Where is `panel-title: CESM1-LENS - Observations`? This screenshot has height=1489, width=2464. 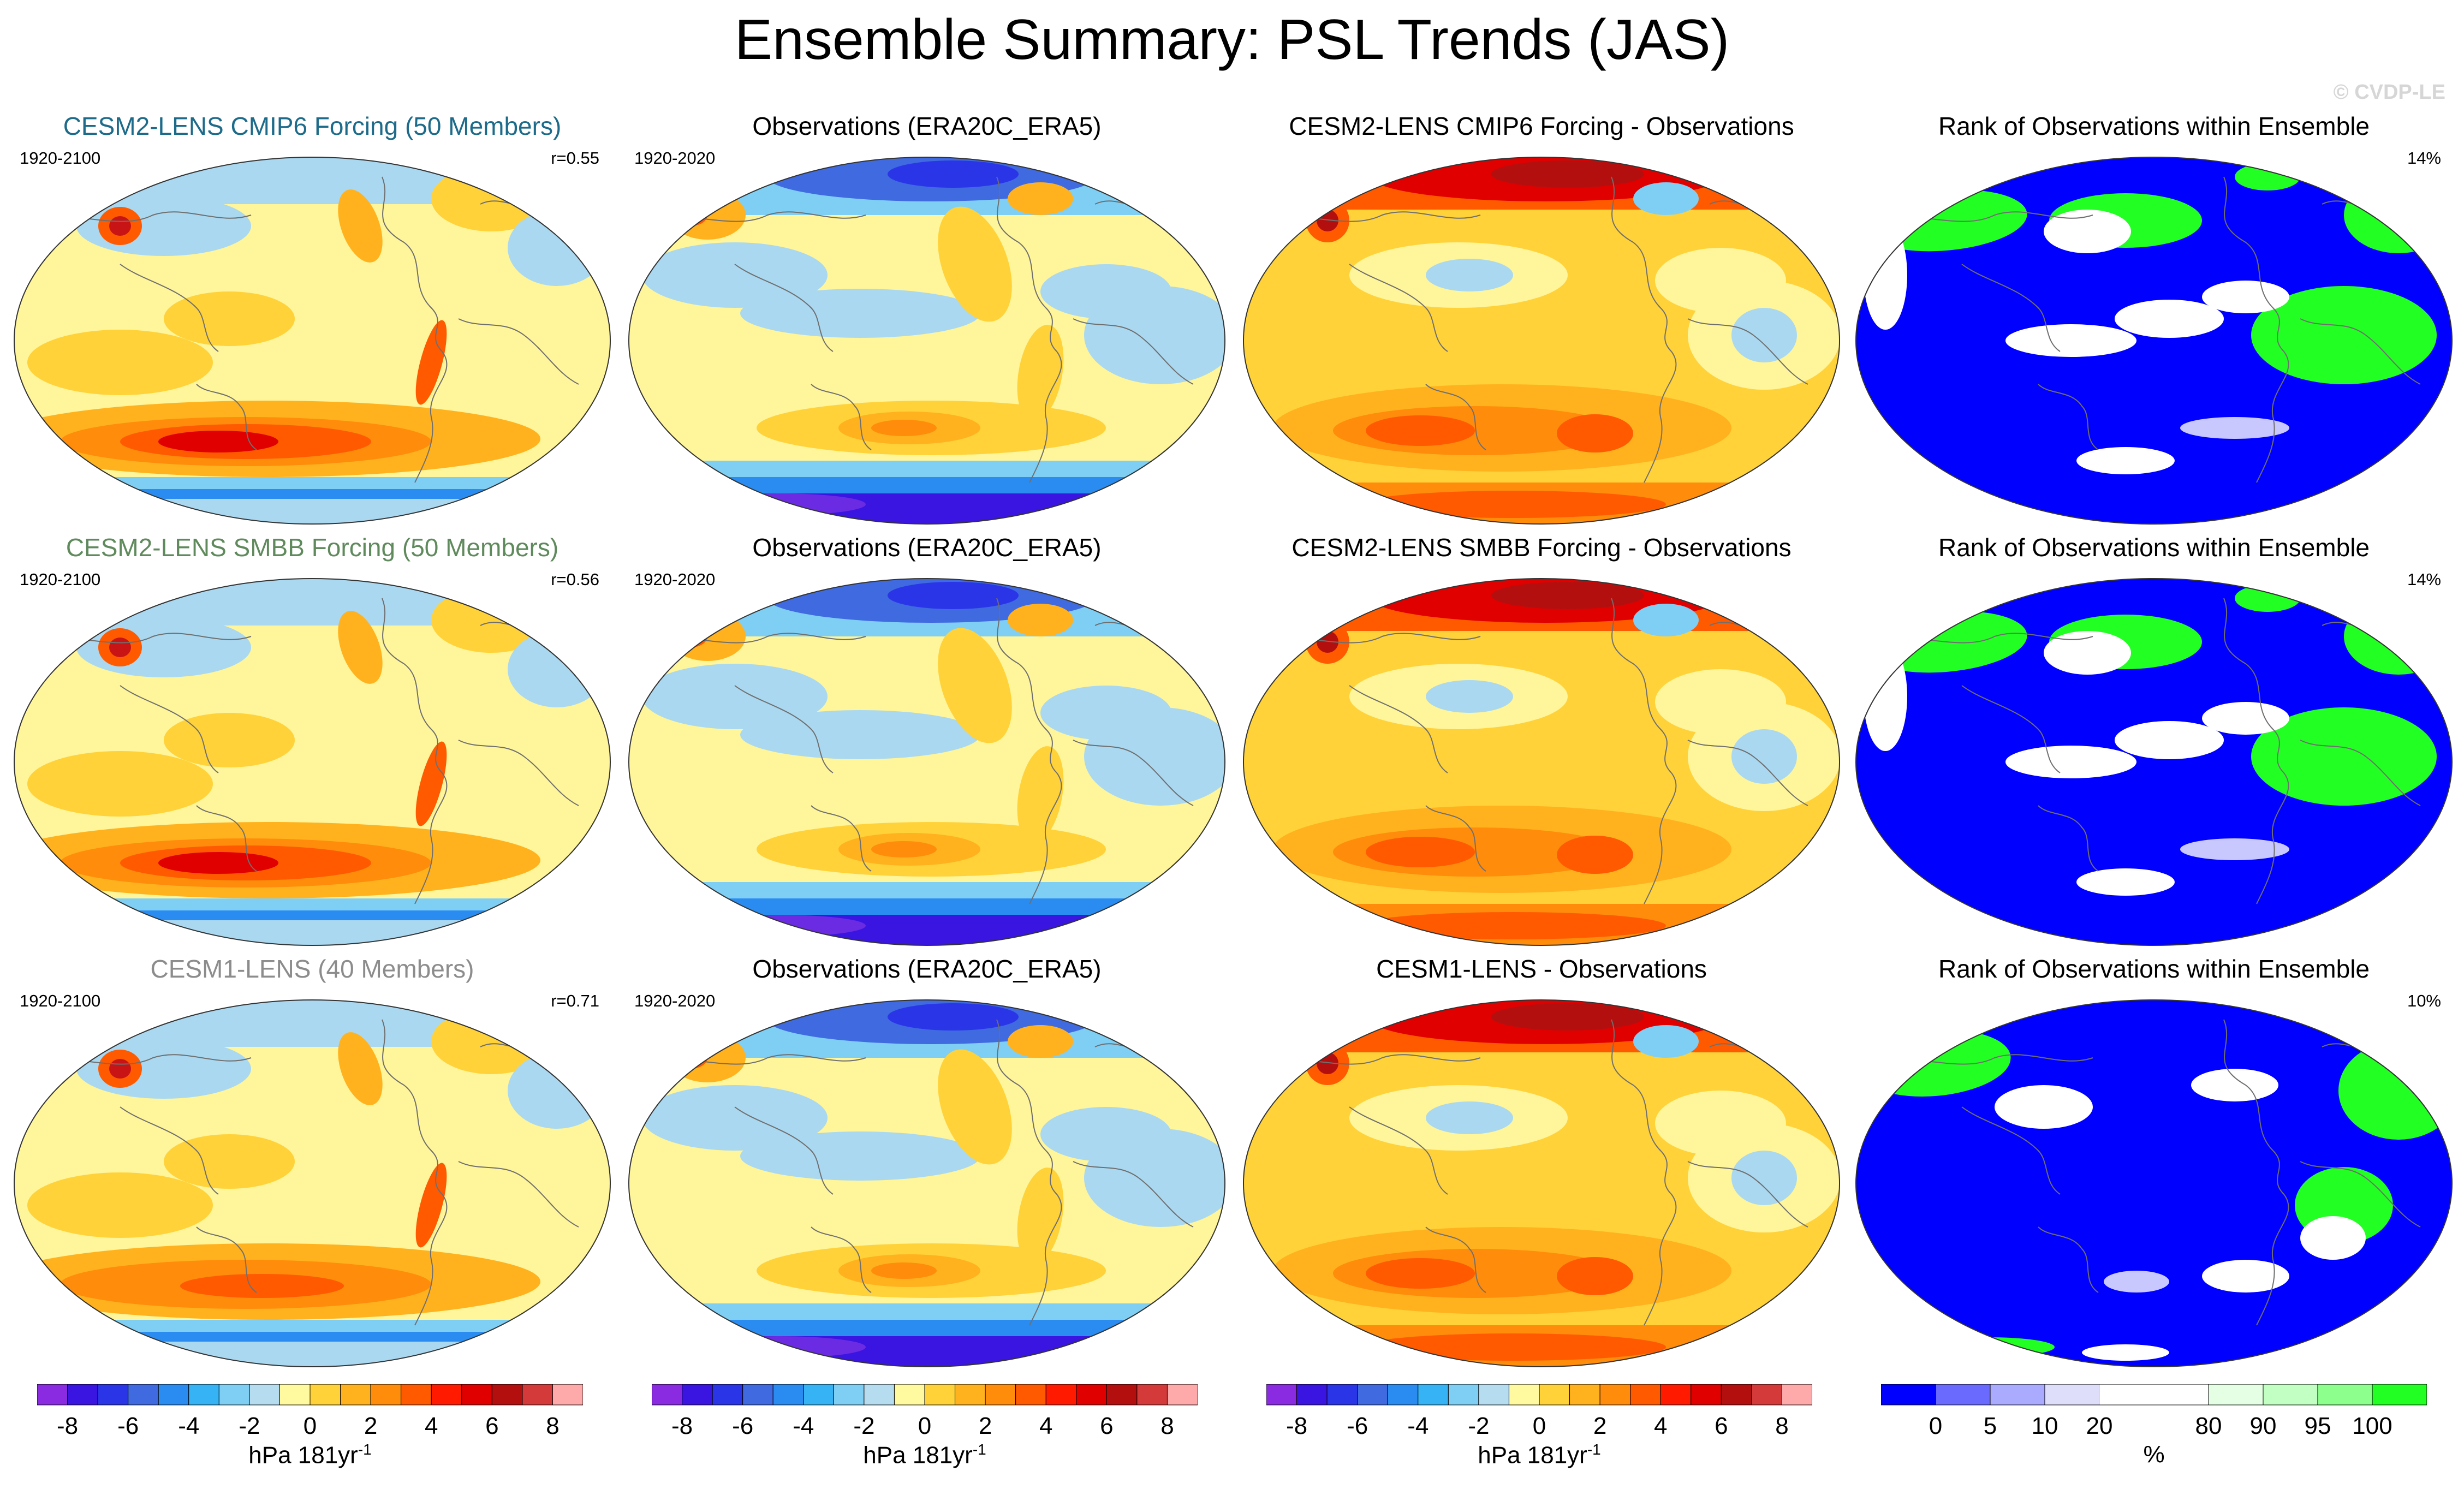
panel-title: CESM1-LENS - Observations is located at coordinates (1541, 969).